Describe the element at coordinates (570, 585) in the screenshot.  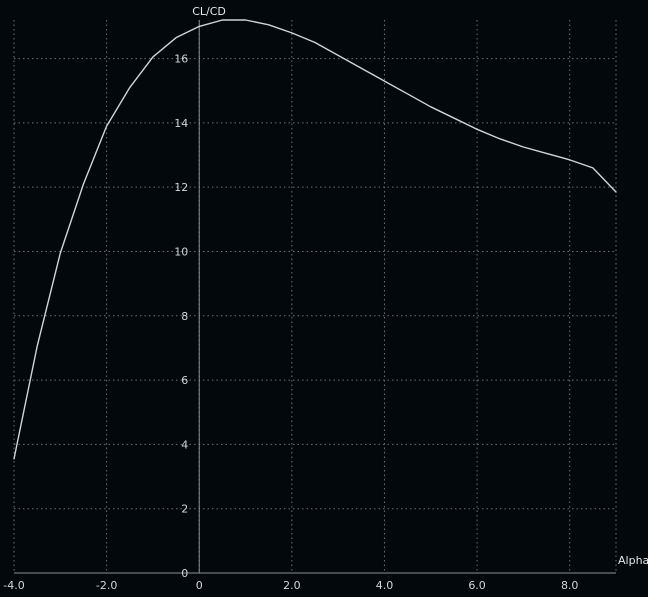
I see `x-tick-label: 8.0` at that location.